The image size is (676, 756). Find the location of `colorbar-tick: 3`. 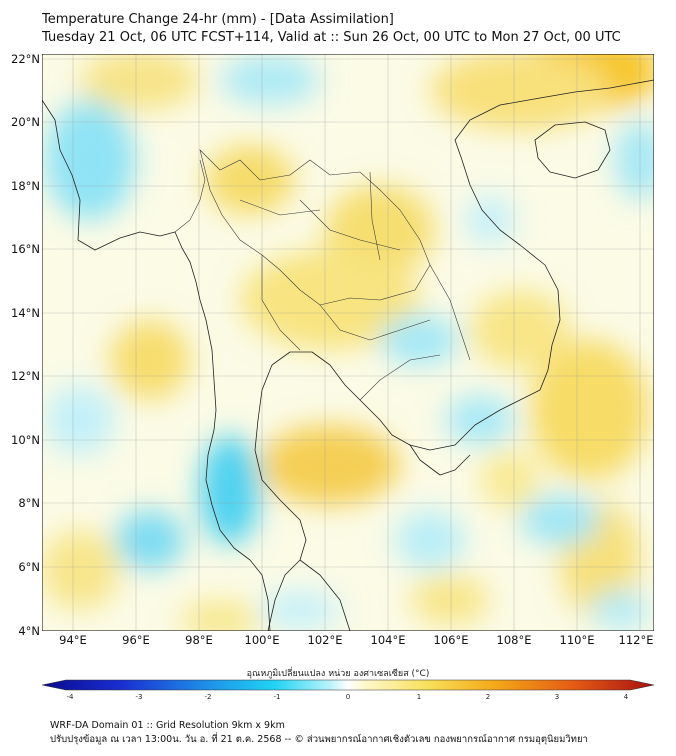

colorbar-tick: 3 is located at coordinates (557, 696).